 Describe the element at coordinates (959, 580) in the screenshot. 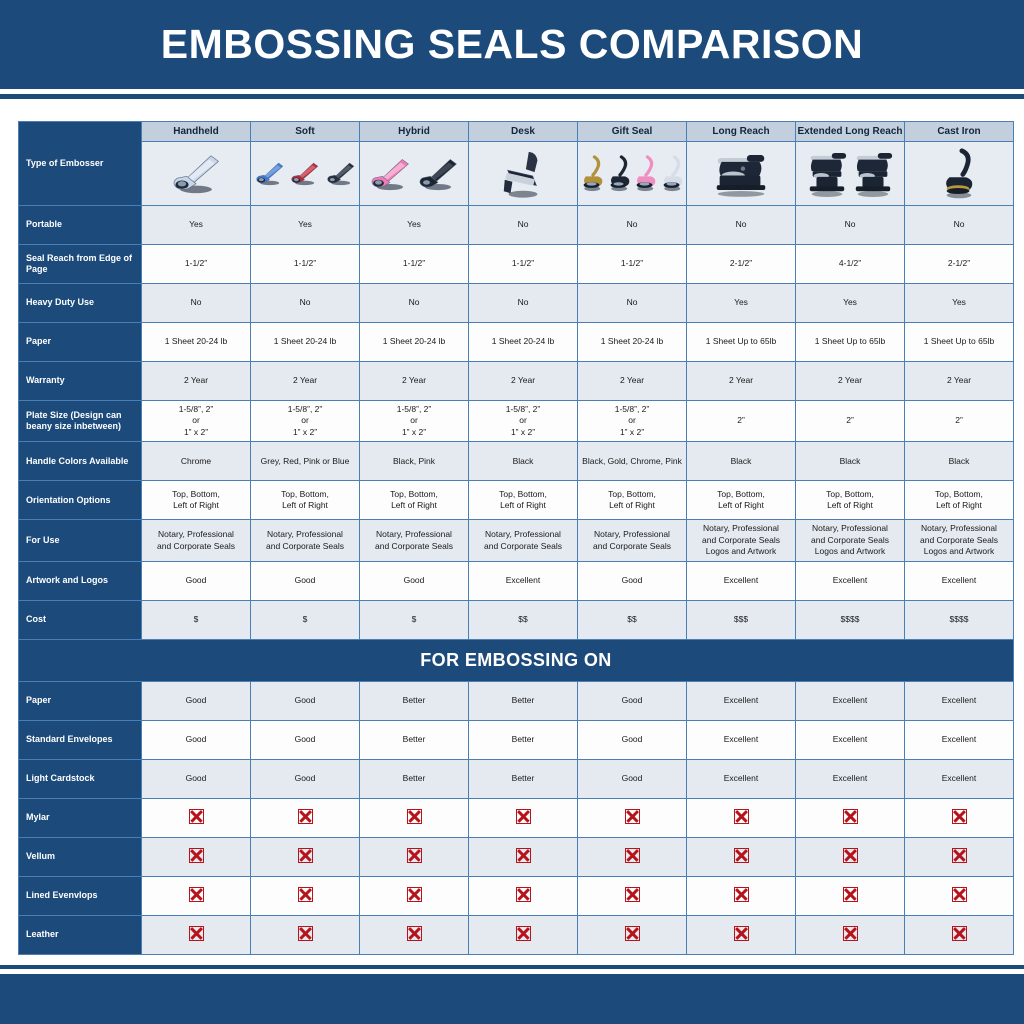

I see `cell-artwork-and-logos-cast-iron: Excellent` at that location.